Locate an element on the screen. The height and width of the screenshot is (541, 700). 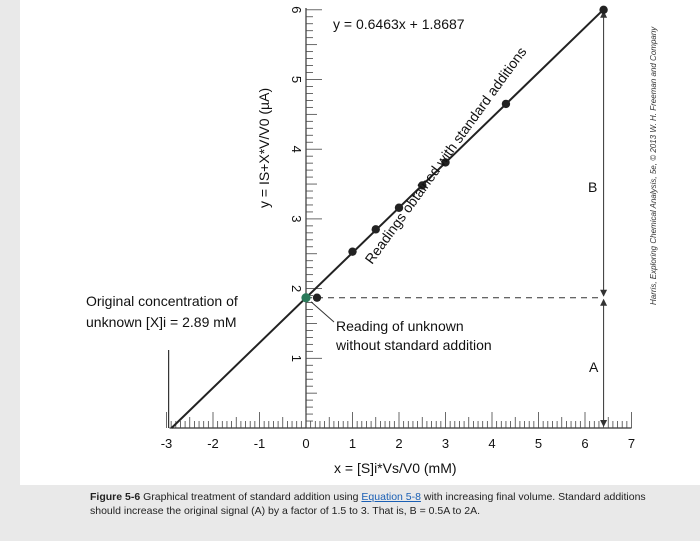
arrow-a-head-down is located at coordinates (604, 423).